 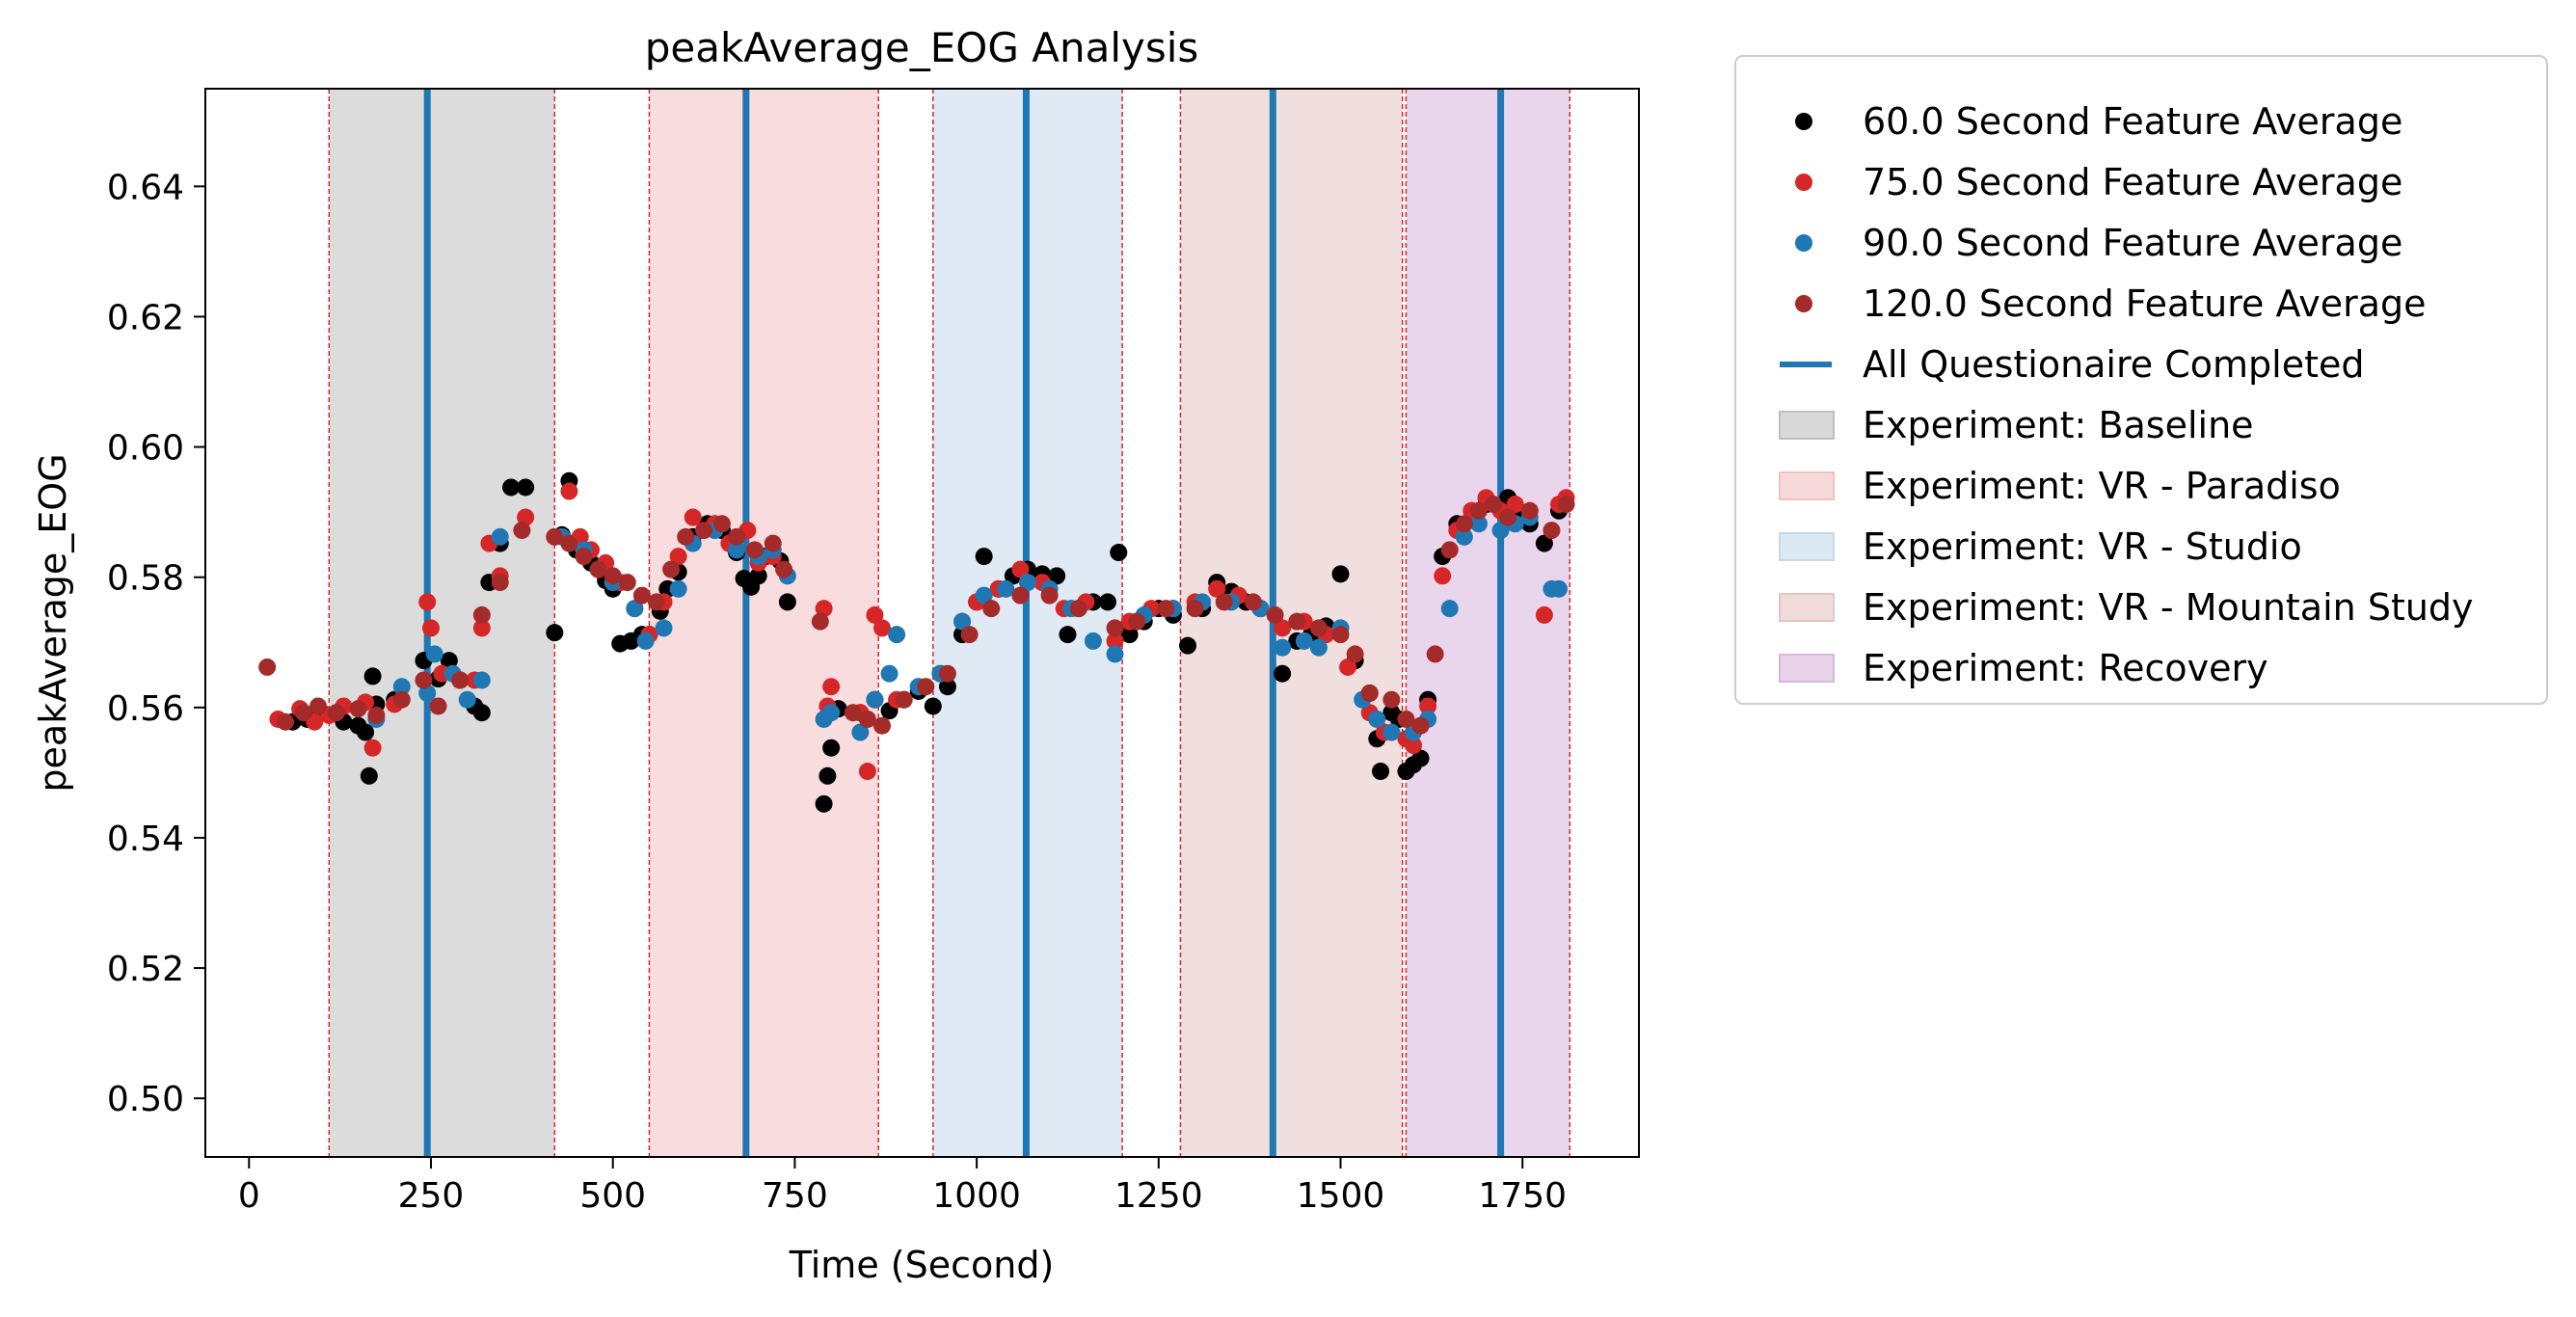 What do you see at coordinates (2066, 668) in the screenshot?
I see `legend-label: Experiment: Recovery` at bounding box center [2066, 668].